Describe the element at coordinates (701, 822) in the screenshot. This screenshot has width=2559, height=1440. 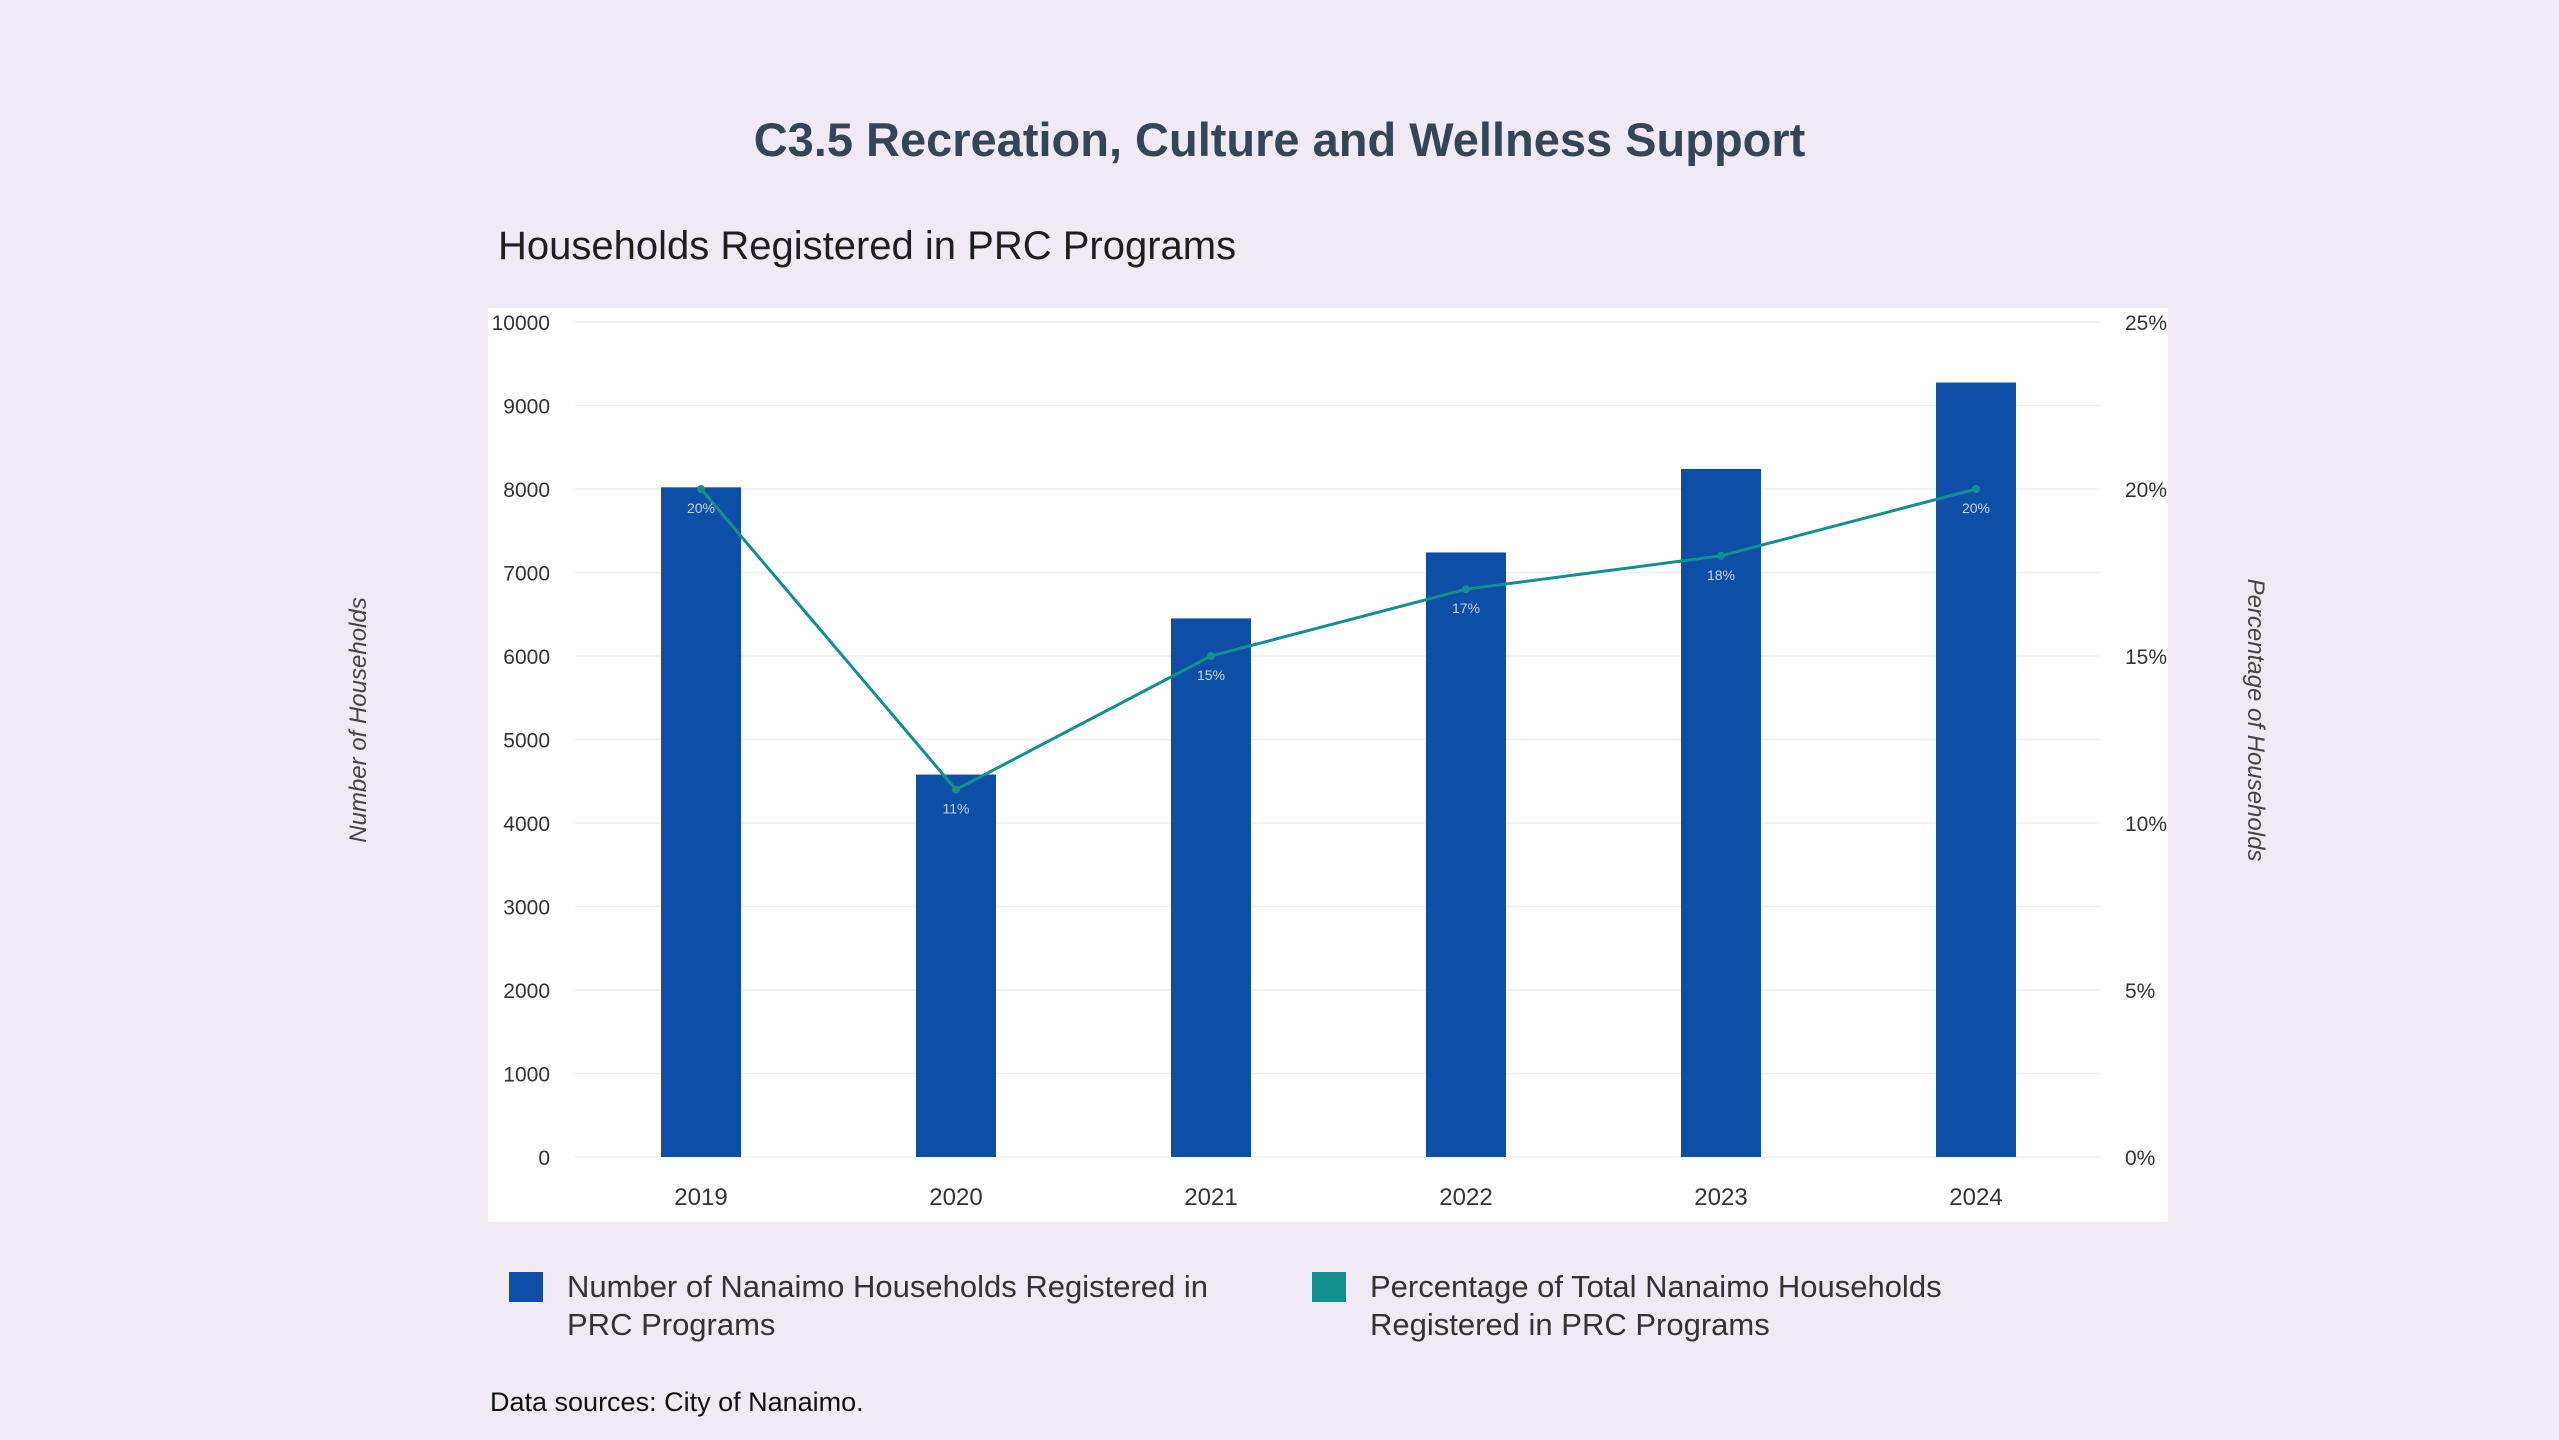
I see `bar-2019` at that location.